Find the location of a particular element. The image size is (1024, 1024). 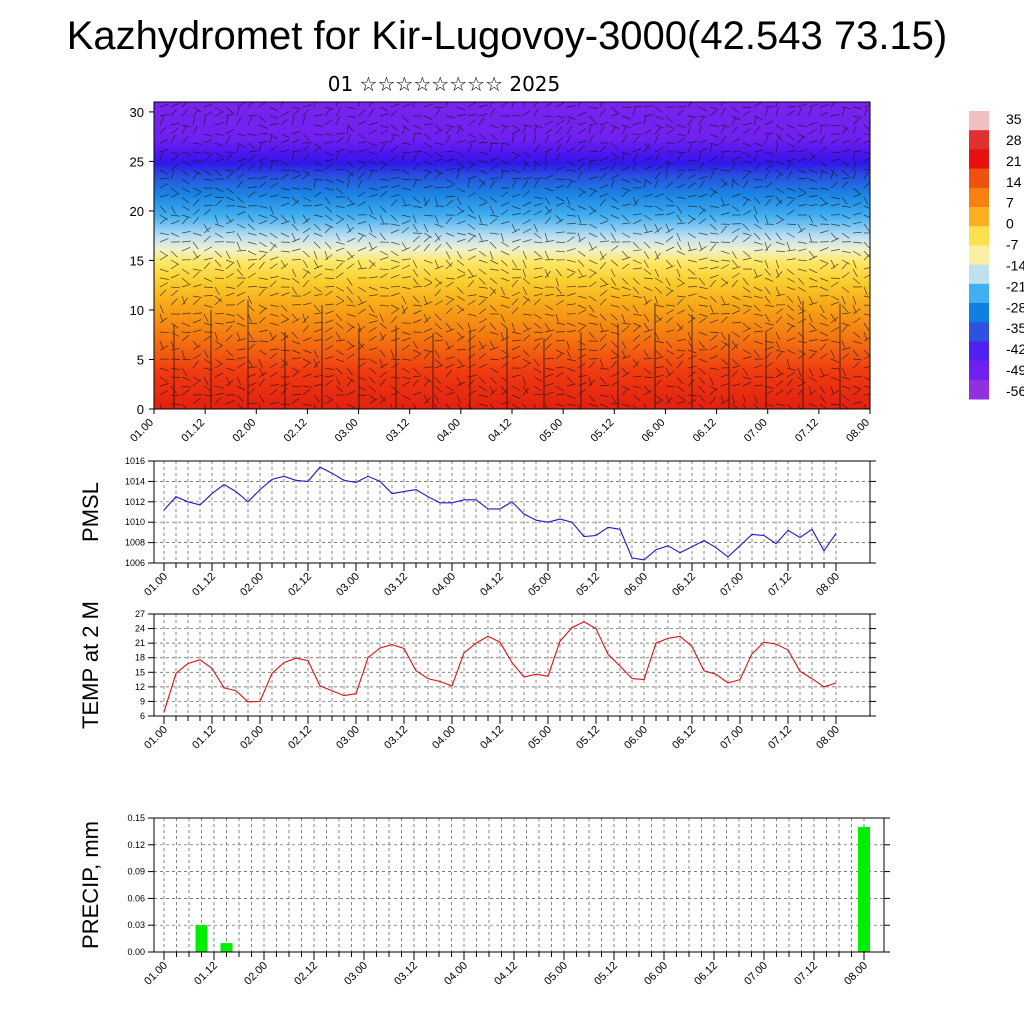

x-tick-label: 08.00 is located at coordinates (828, 585).